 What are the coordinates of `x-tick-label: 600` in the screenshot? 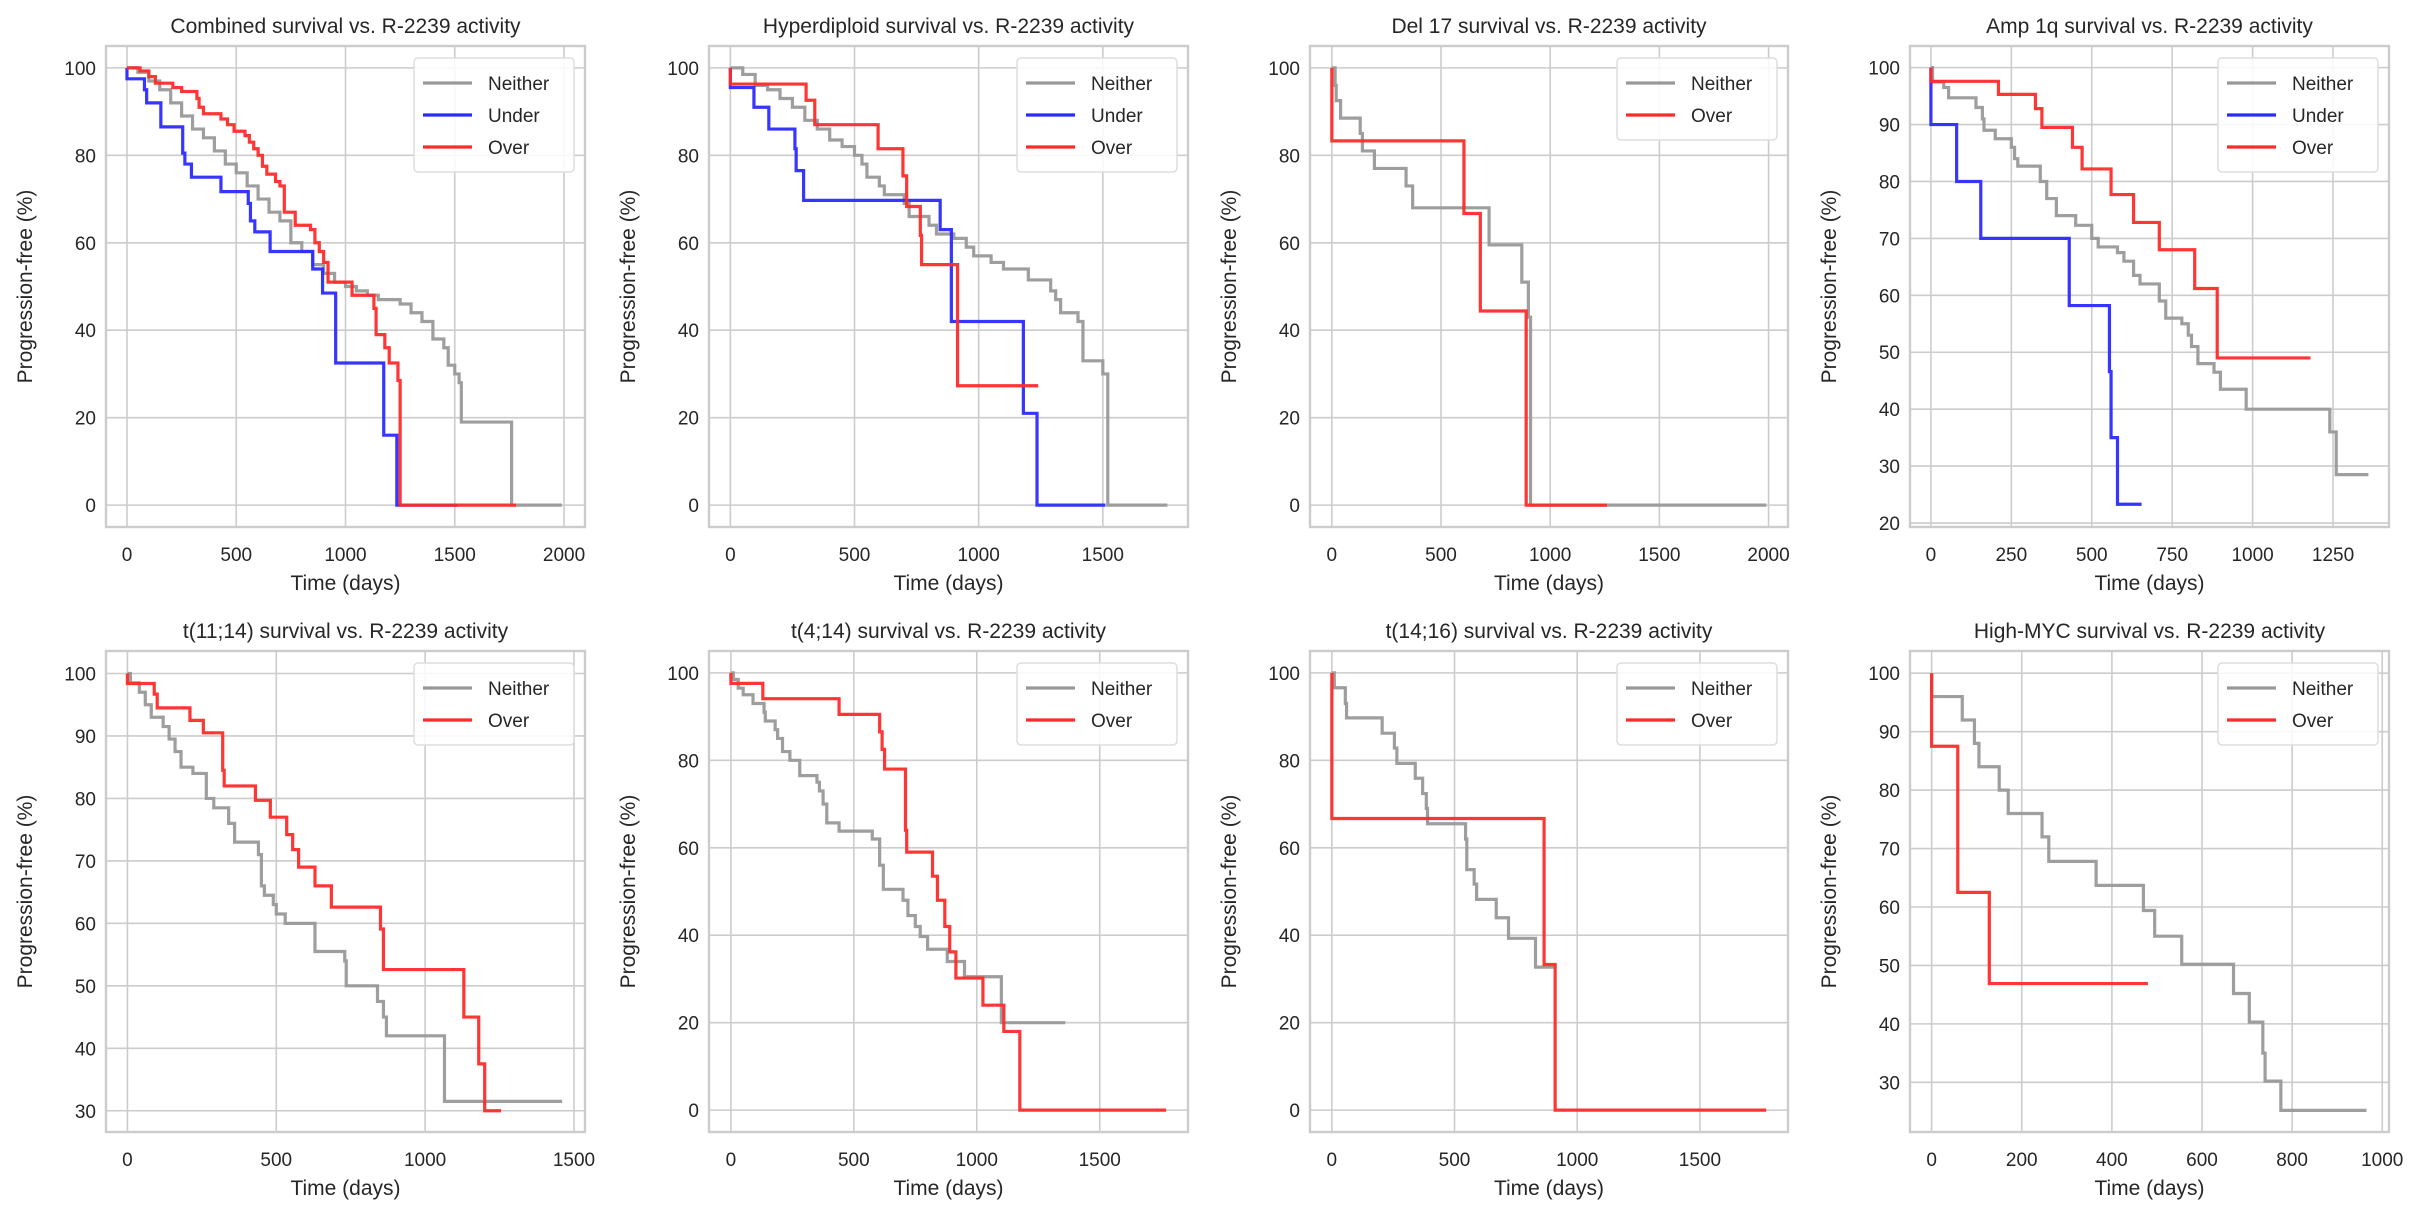 It's located at (2202, 1160).